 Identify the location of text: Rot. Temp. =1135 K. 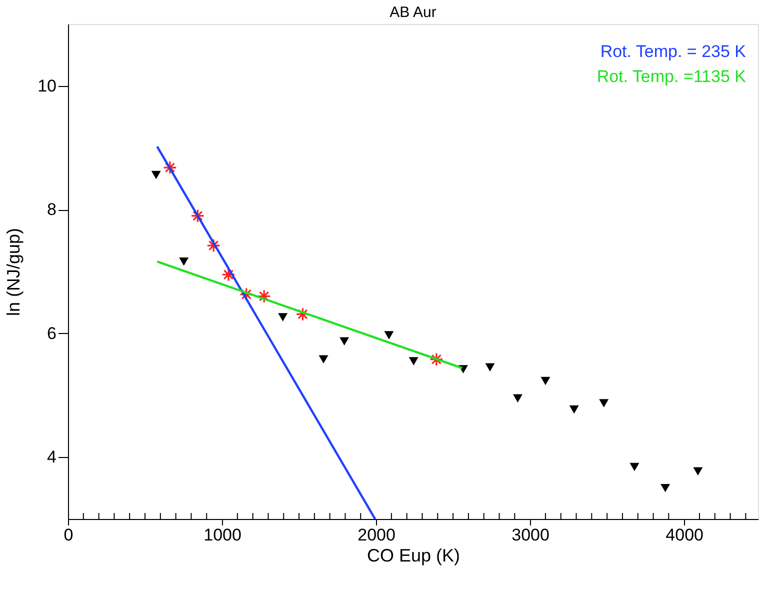
(671, 76).